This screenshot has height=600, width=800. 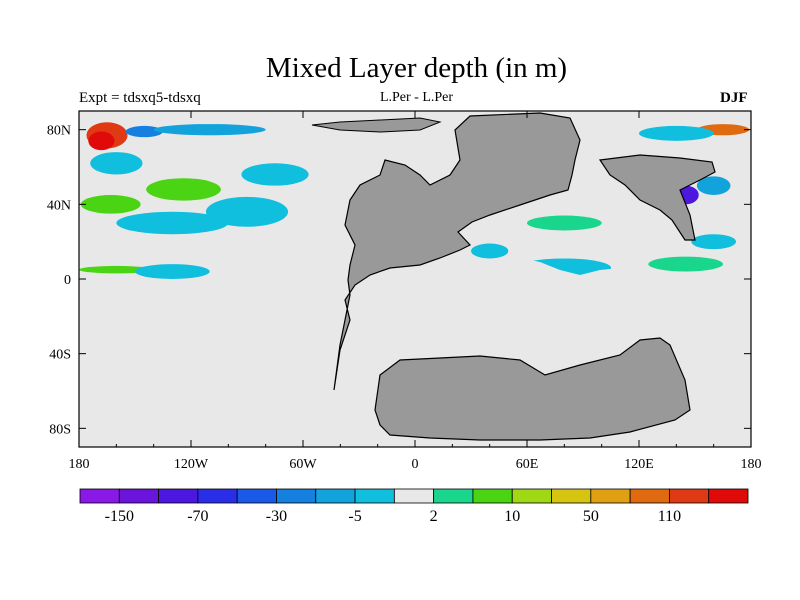 What do you see at coordinates (376, 125) in the screenshot?
I see `land-arctic-strip` at bounding box center [376, 125].